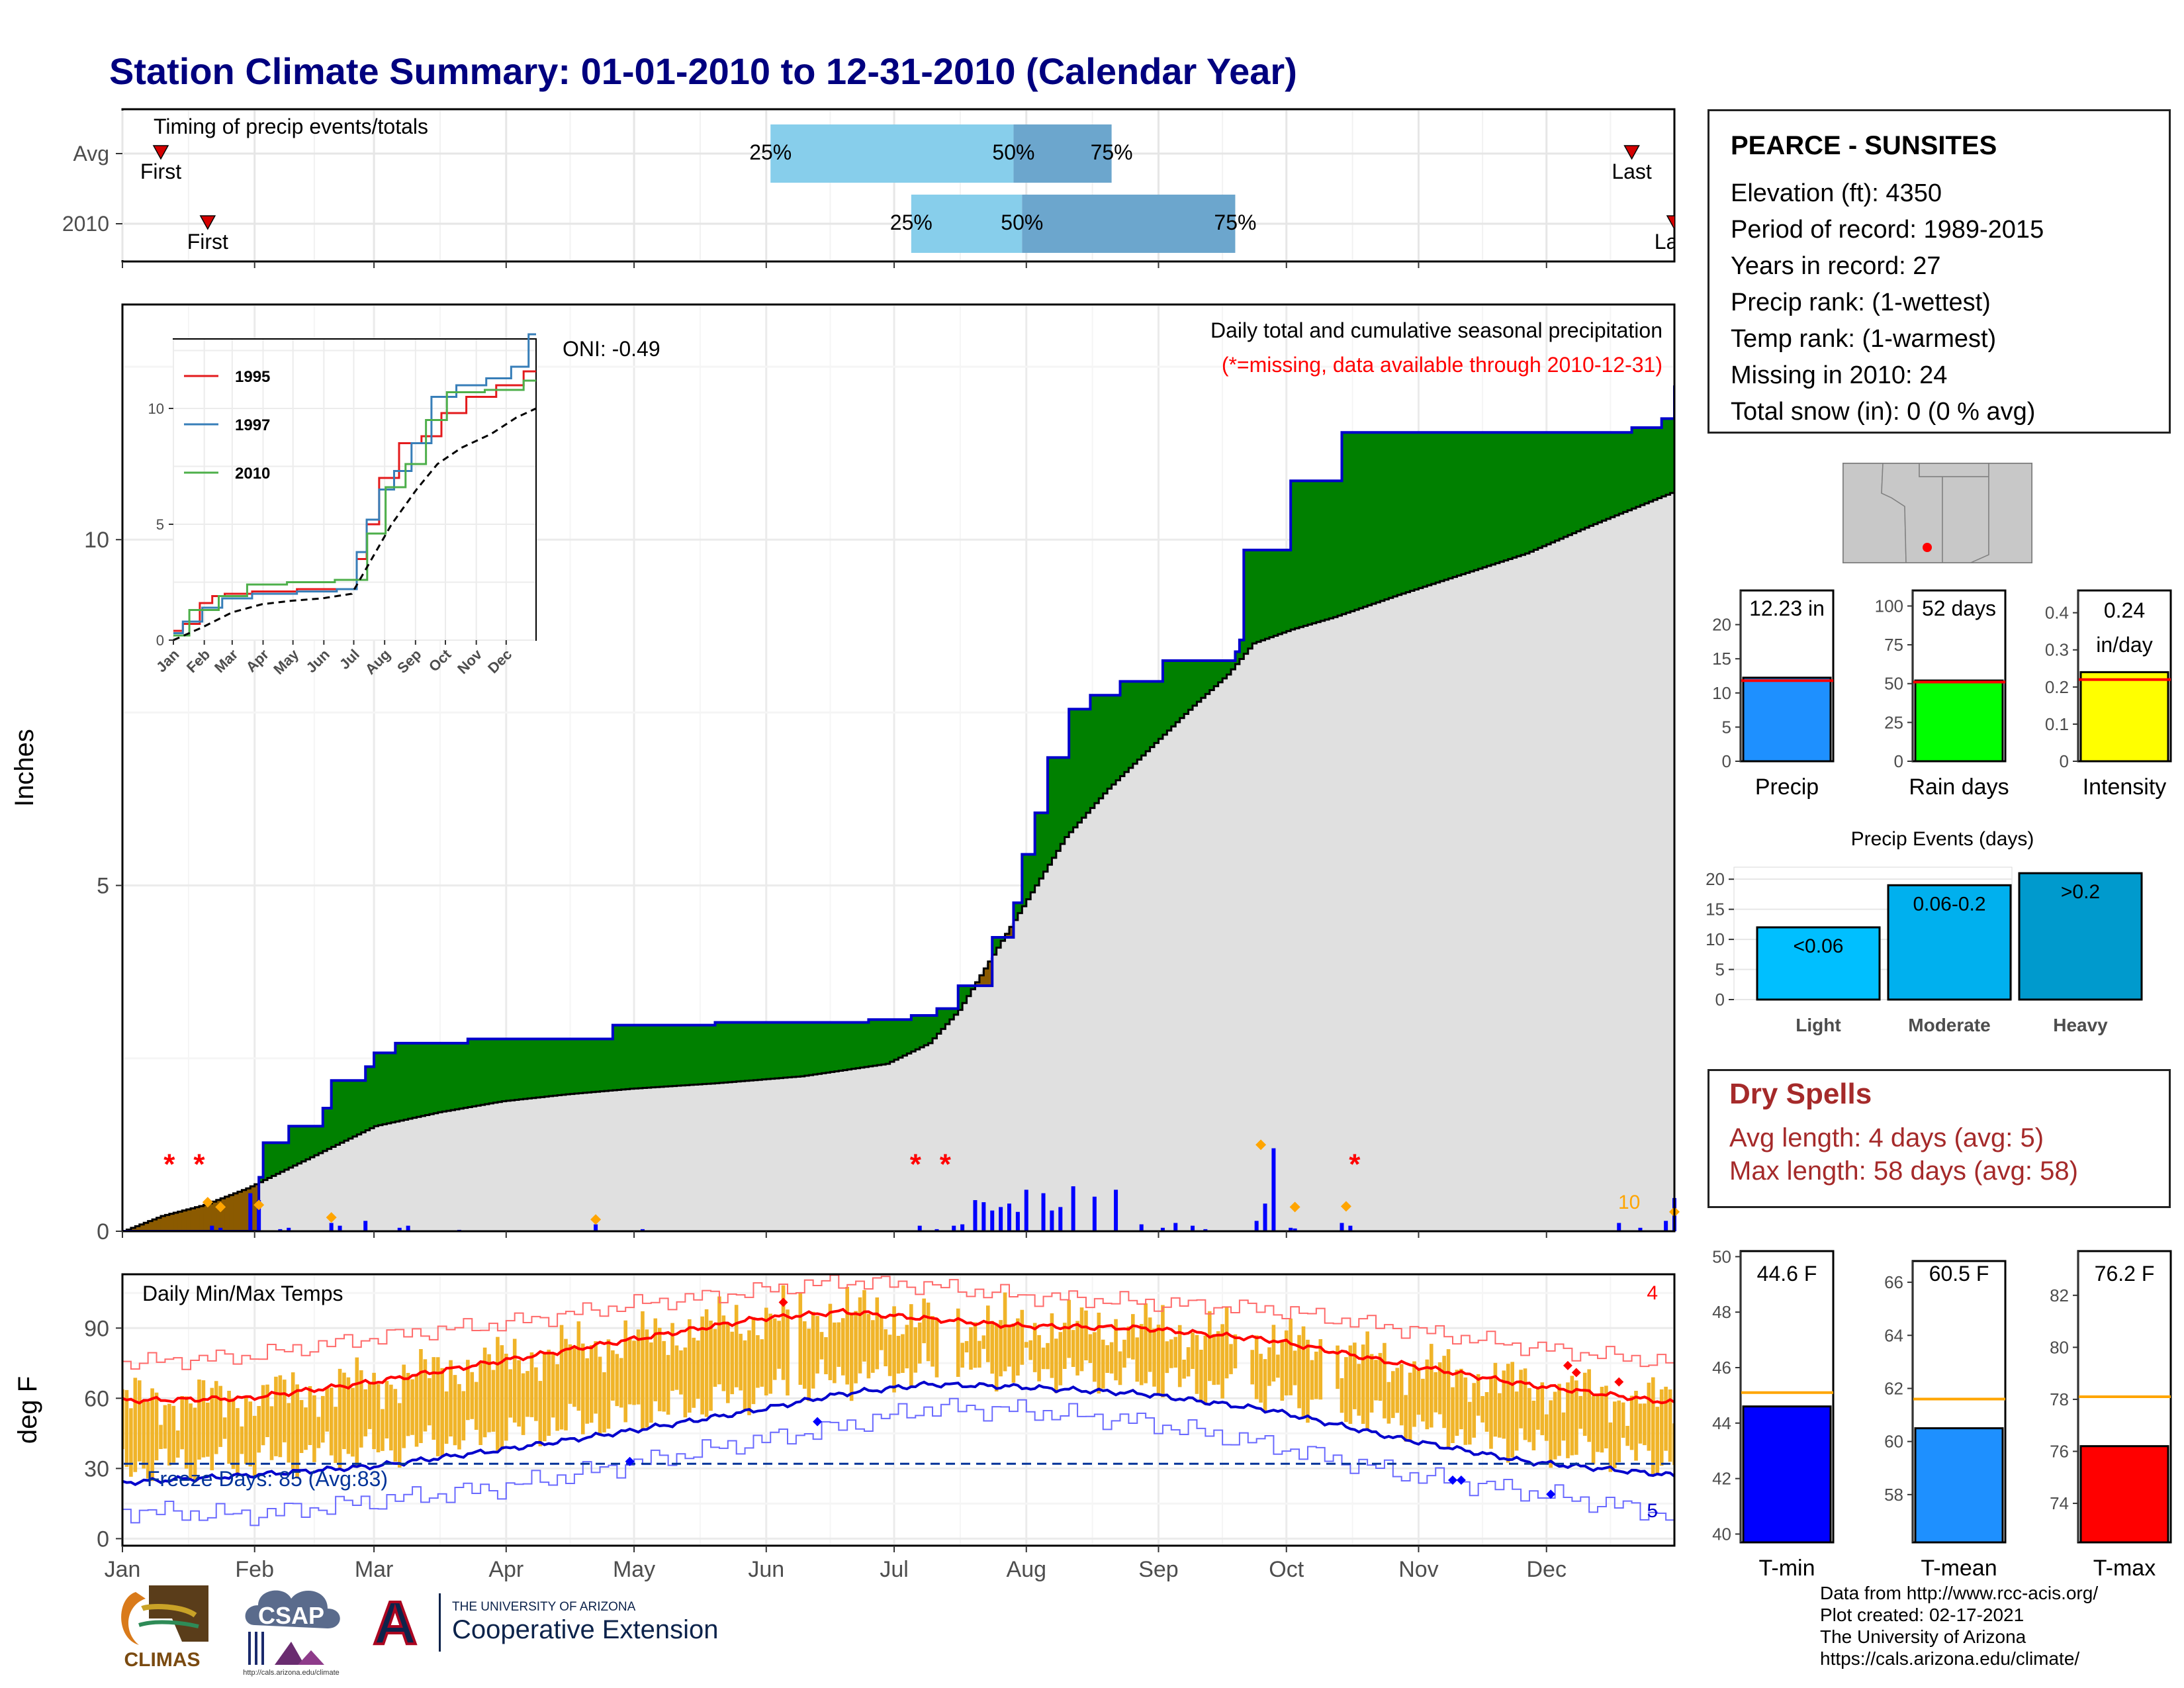 The height and width of the screenshot is (1688, 2184). Describe the element at coordinates (898, 1356) in the screenshot. I see `temp-average-max-line` at that location.